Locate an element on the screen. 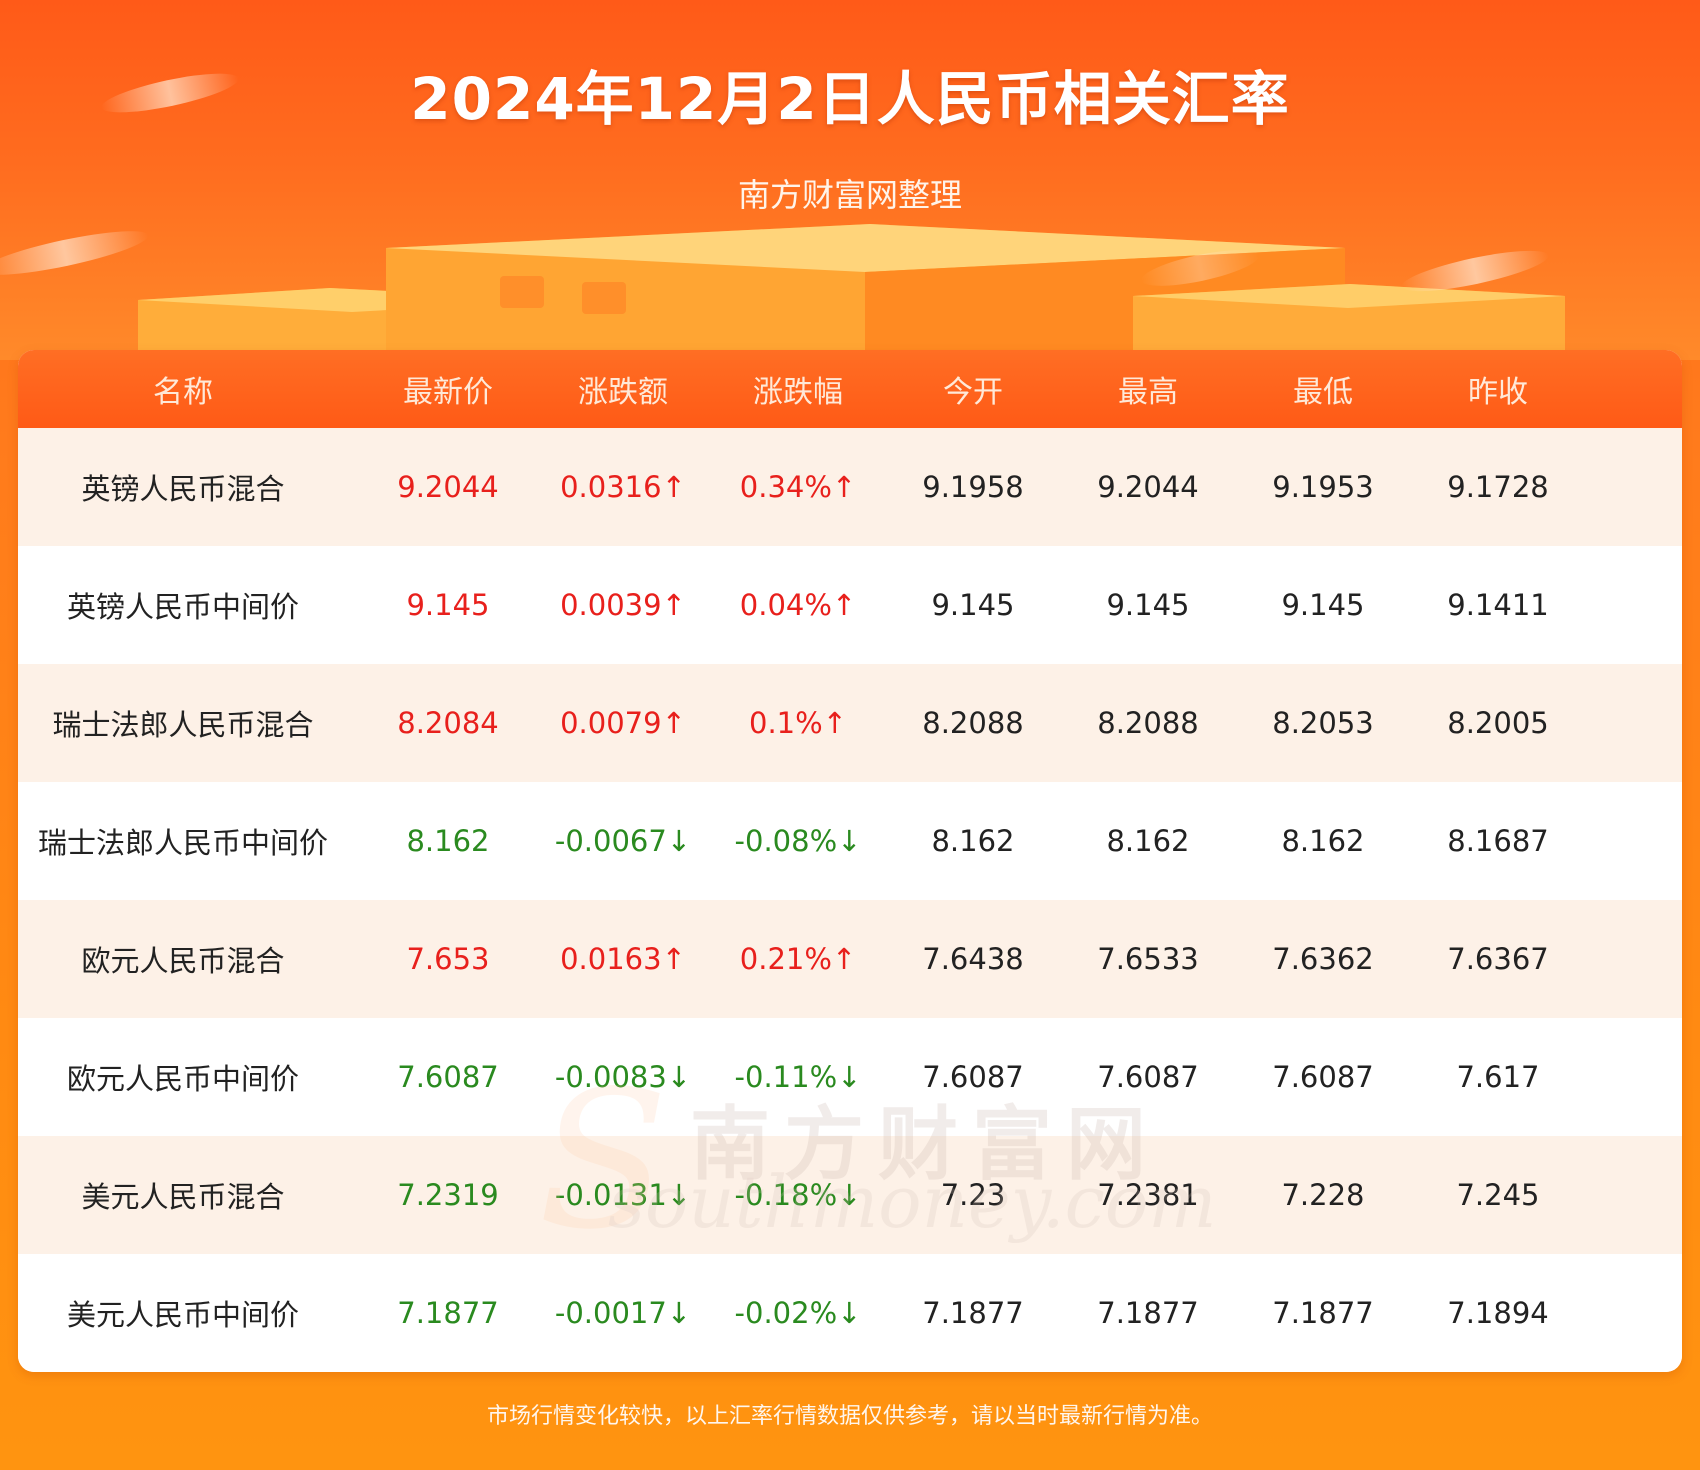  row-latest: 7.2319 is located at coordinates (448, 1195).